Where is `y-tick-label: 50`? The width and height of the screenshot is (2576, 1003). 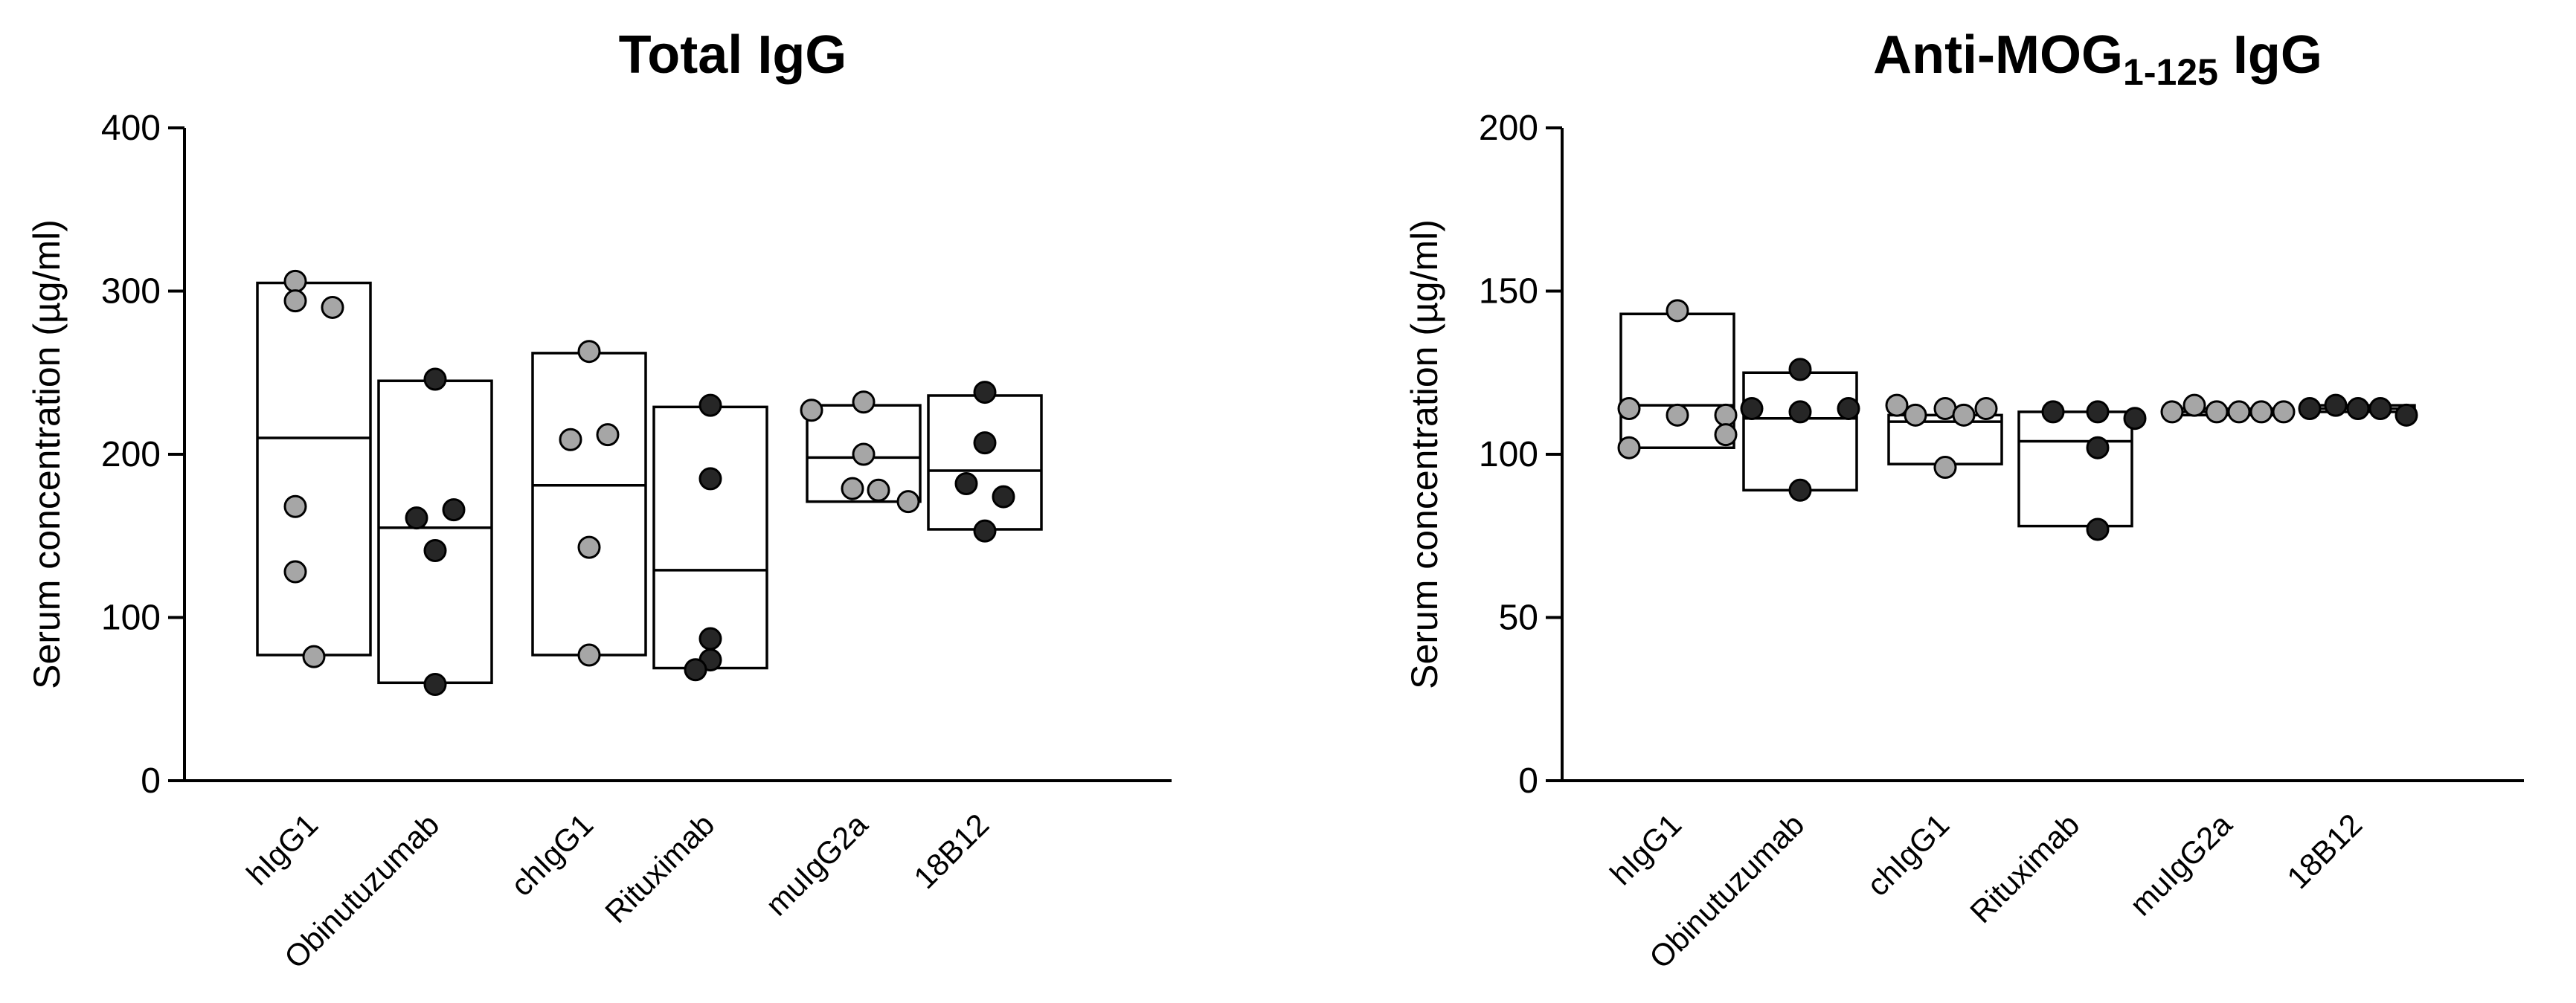
y-tick-label: 50 is located at coordinates (1518, 618).